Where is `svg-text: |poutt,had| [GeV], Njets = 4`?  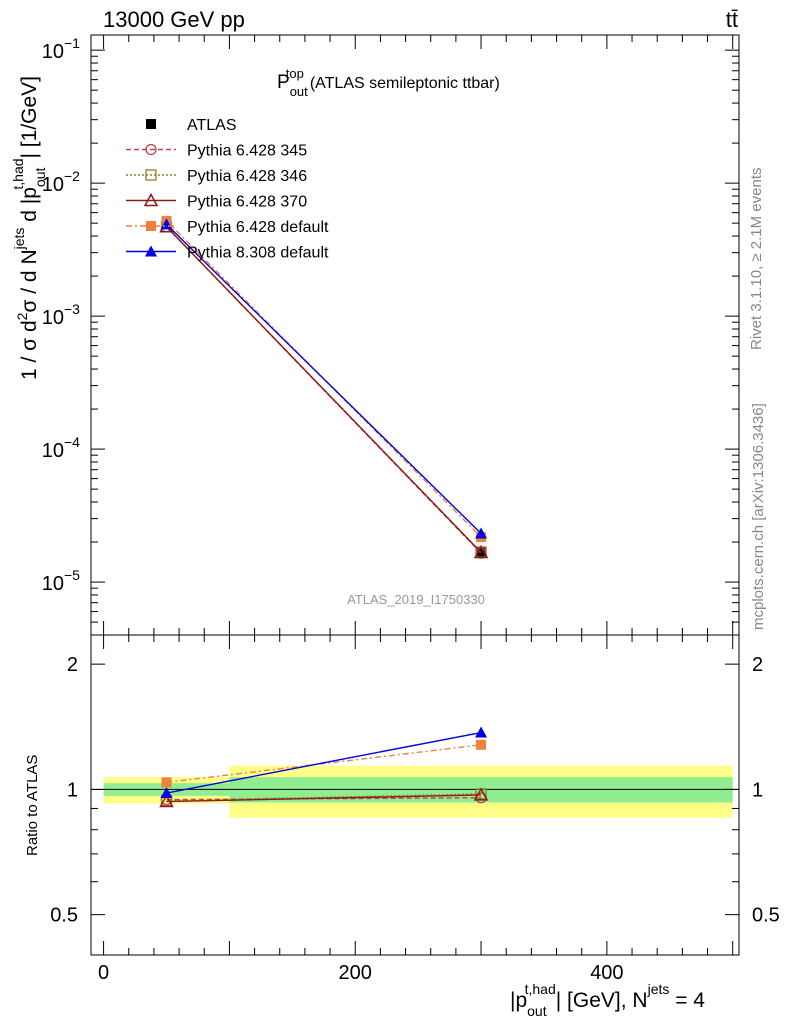
svg-text: |poutt,had| [GeV], Njets = 4 is located at coordinates (607, 1000).